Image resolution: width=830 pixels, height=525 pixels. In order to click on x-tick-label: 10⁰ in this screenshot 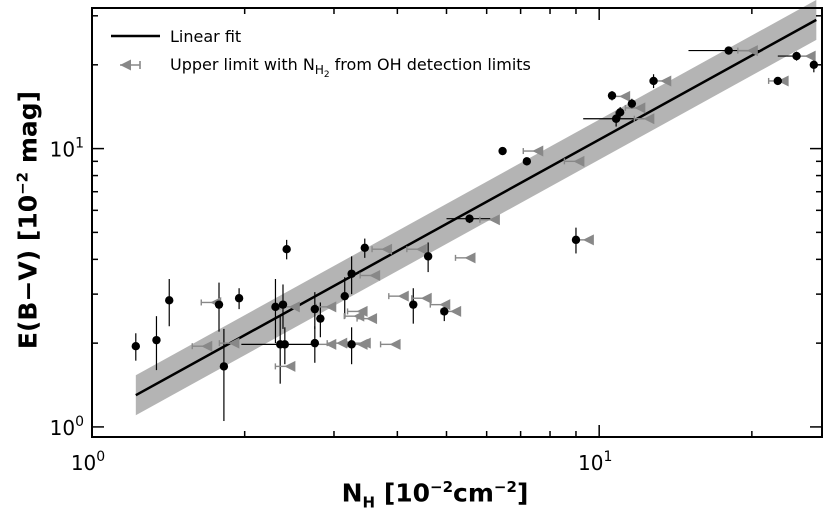, I will do `click(88, 462)`.